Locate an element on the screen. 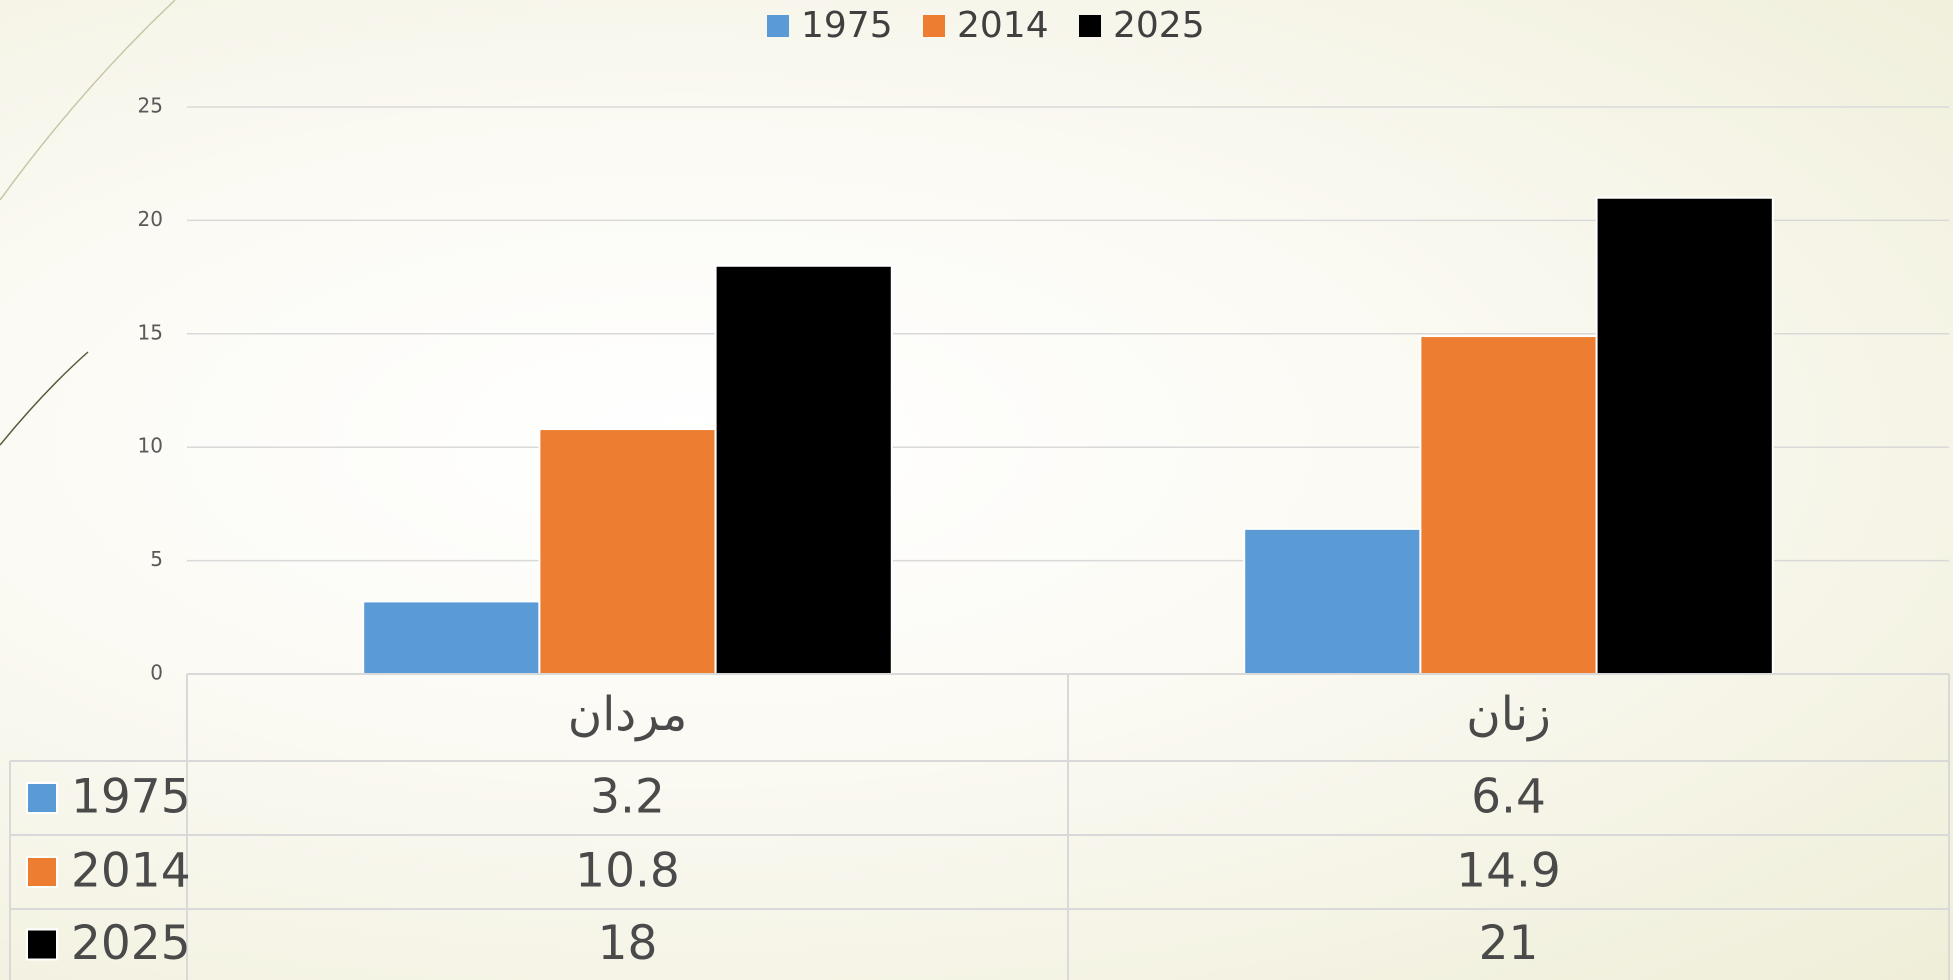  y-tick-label: 5 is located at coordinates (156, 559).